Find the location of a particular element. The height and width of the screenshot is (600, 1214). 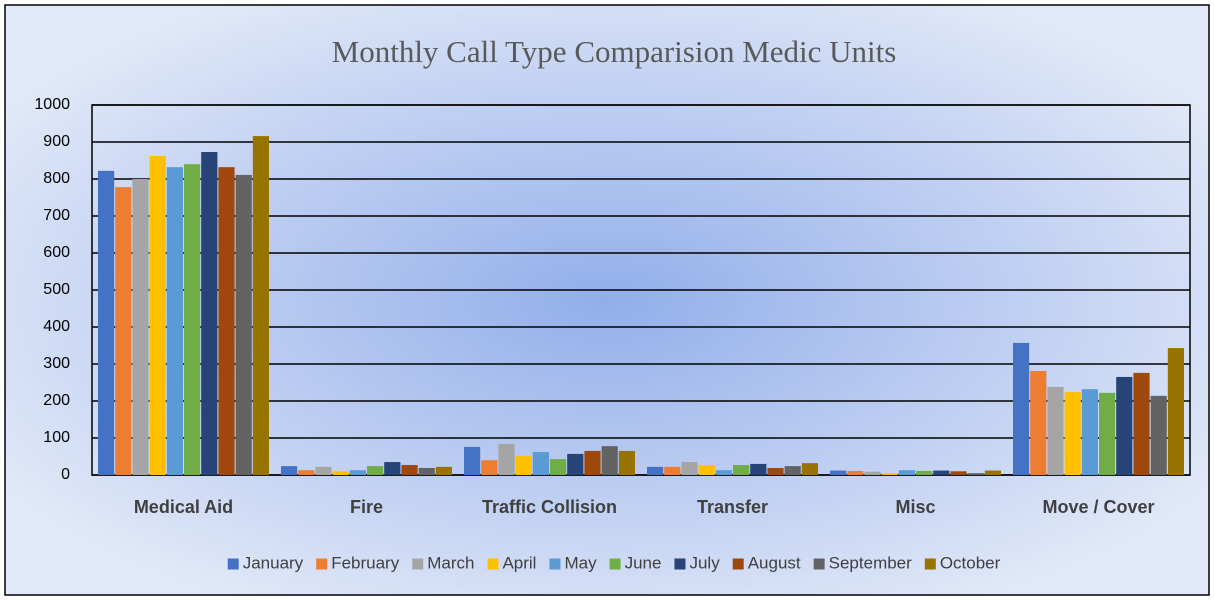

x-tick-label: Transfer is located at coordinates (732, 507).